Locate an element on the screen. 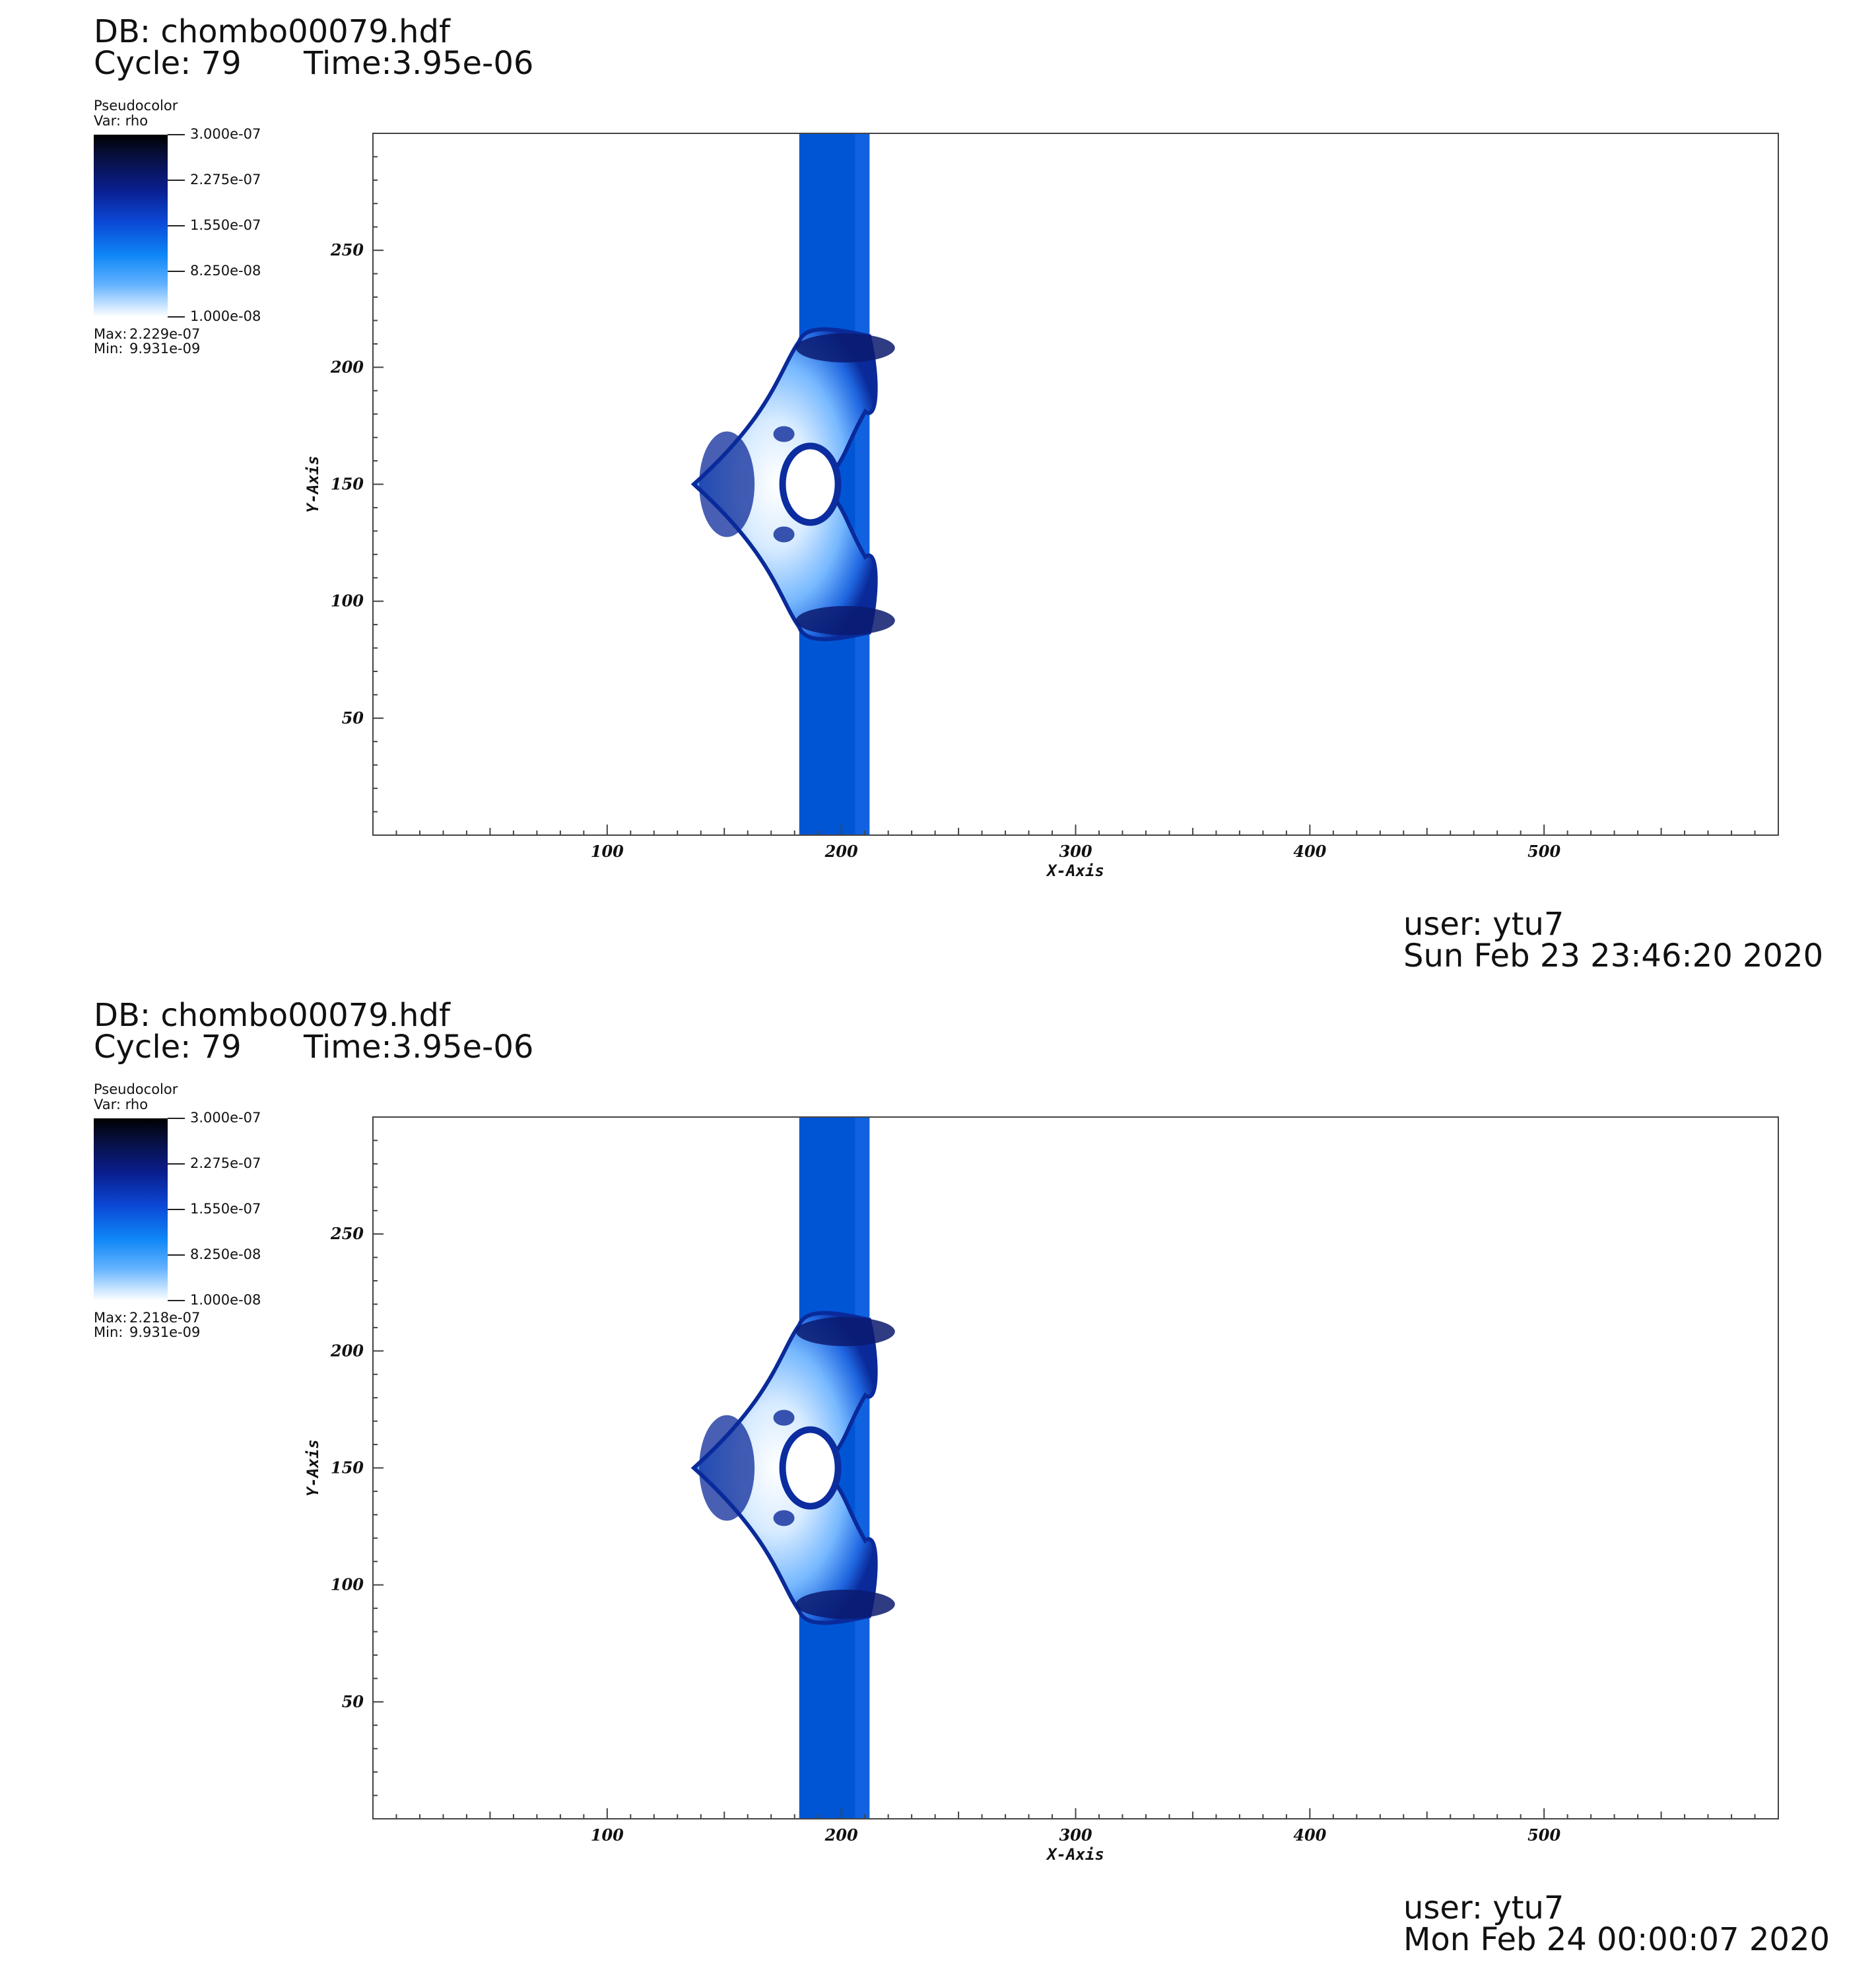 Image resolution: width=1876 pixels, height=1970 pixels. date-label: Mon Feb 24 00:00:07 2020 is located at coordinates (1616, 1940).